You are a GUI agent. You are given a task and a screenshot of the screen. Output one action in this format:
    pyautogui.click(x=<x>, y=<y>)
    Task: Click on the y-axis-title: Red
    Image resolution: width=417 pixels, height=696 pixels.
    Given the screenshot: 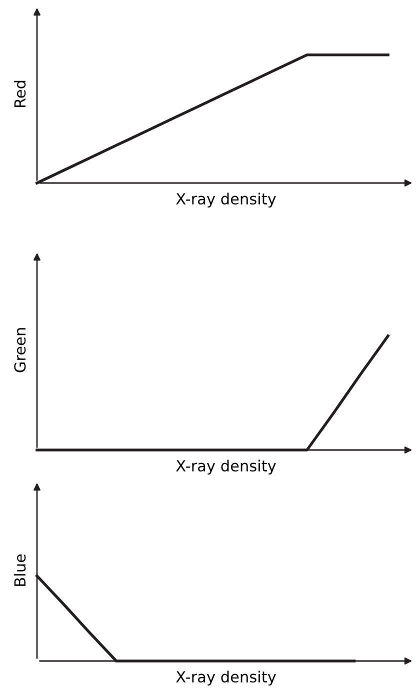 What is the action you would take?
    pyautogui.click(x=20, y=94)
    